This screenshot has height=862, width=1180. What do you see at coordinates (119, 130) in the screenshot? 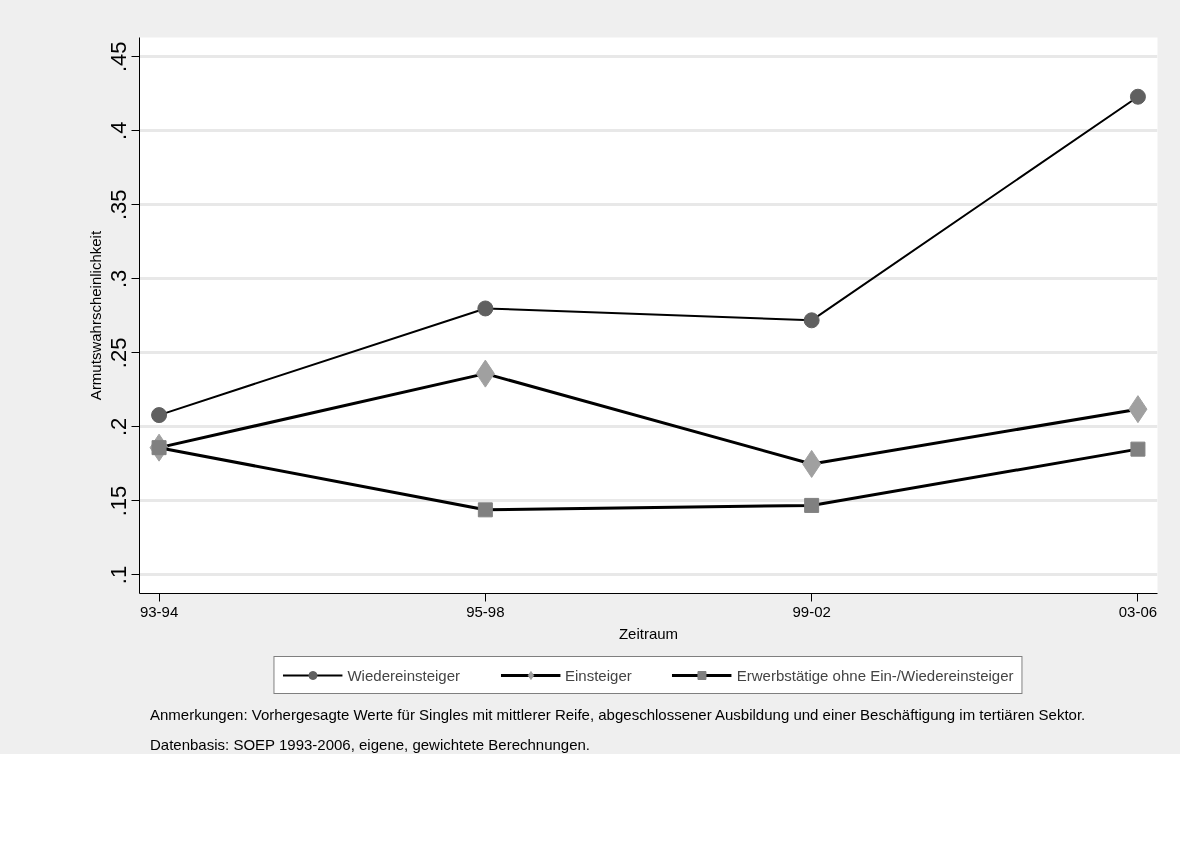
I see `y-tick-label: .4` at bounding box center [119, 130].